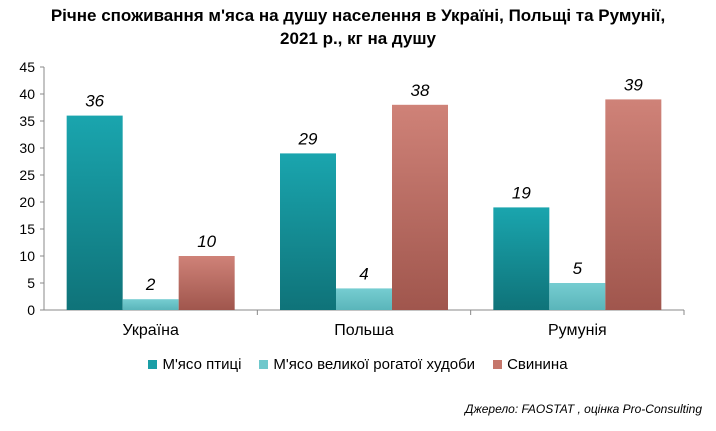  What do you see at coordinates (202, 364) in the screenshot?
I see `legend-label-poultry: М'ясо птиці` at bounding box center [202, 364].